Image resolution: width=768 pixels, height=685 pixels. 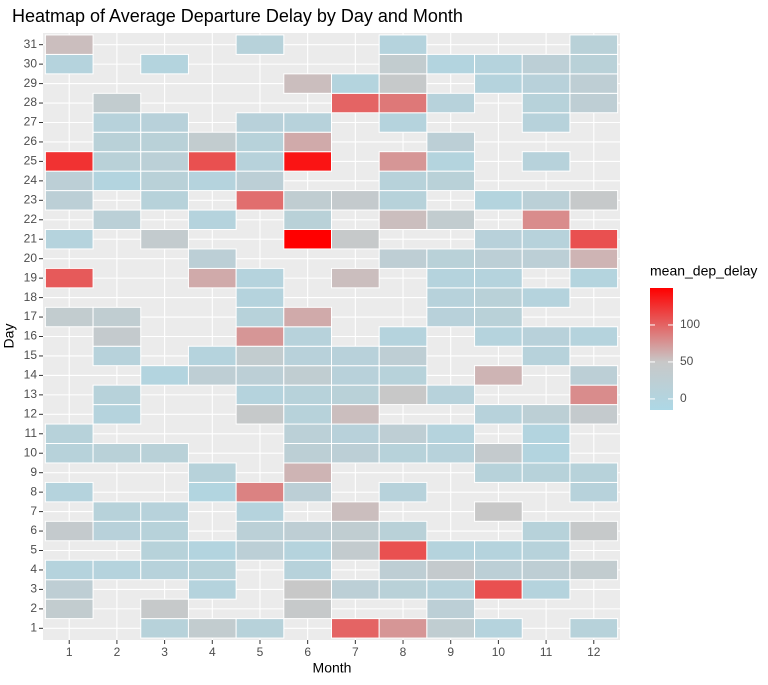 I want to click on y-axis-label: Day, so click(x=9, y=336).